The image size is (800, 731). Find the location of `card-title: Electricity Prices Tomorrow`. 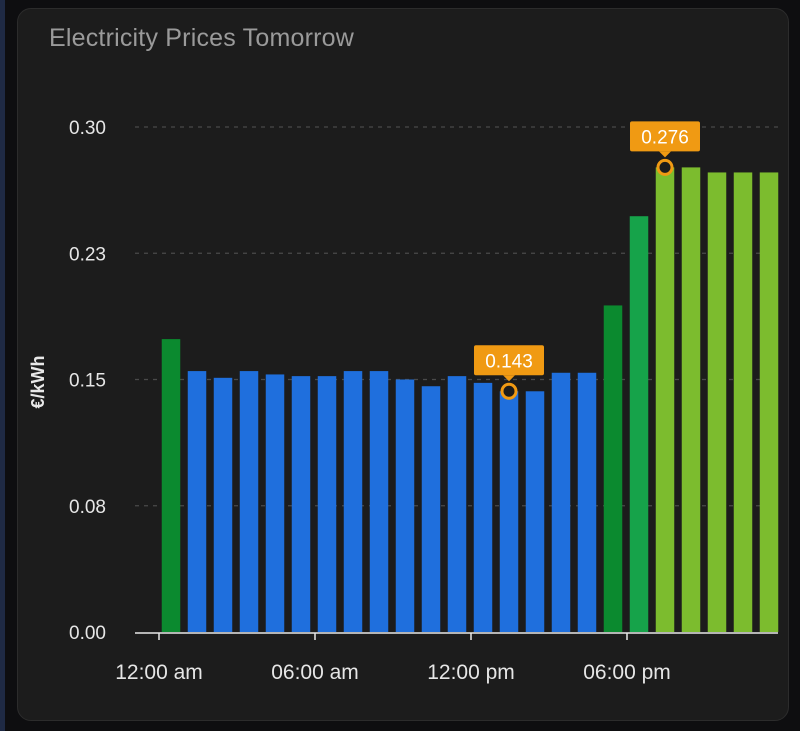

card-title: Electricity Prices Tomorrow is located at coordinates (201, 38).